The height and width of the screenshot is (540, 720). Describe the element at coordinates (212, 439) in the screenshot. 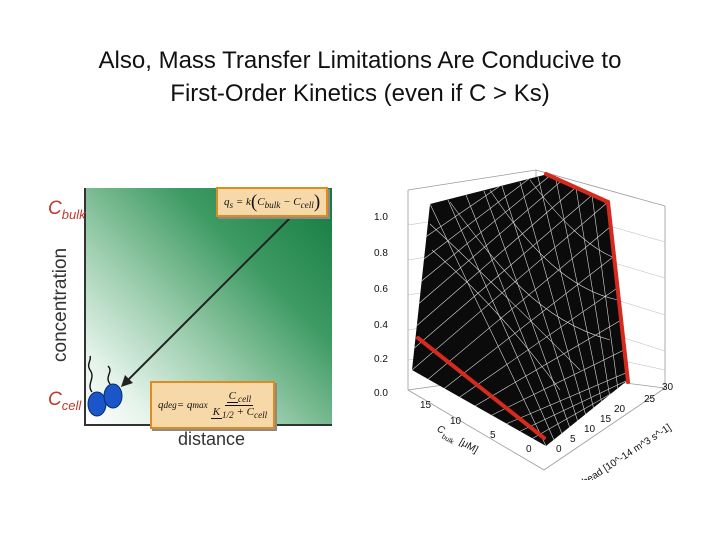

I see `x-axis-label: distance` at that location.